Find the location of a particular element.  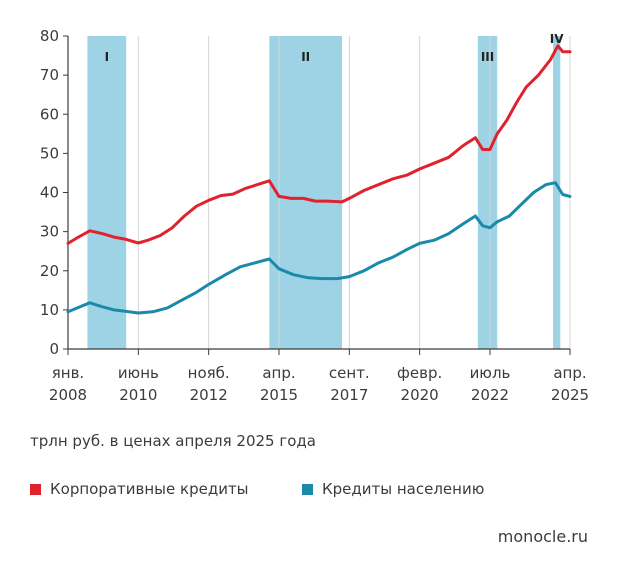

x-tick-label-year-3: 2012 is located at coordinates (209, 395).